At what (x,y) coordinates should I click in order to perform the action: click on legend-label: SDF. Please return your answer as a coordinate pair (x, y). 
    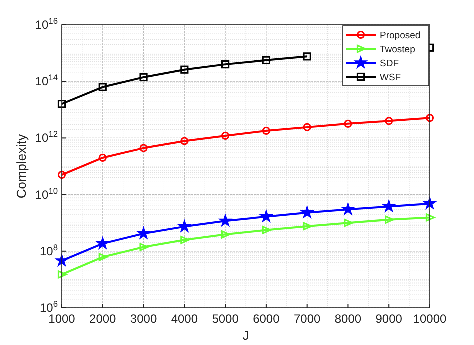
    Looking at the image, I should click on (390, 64).